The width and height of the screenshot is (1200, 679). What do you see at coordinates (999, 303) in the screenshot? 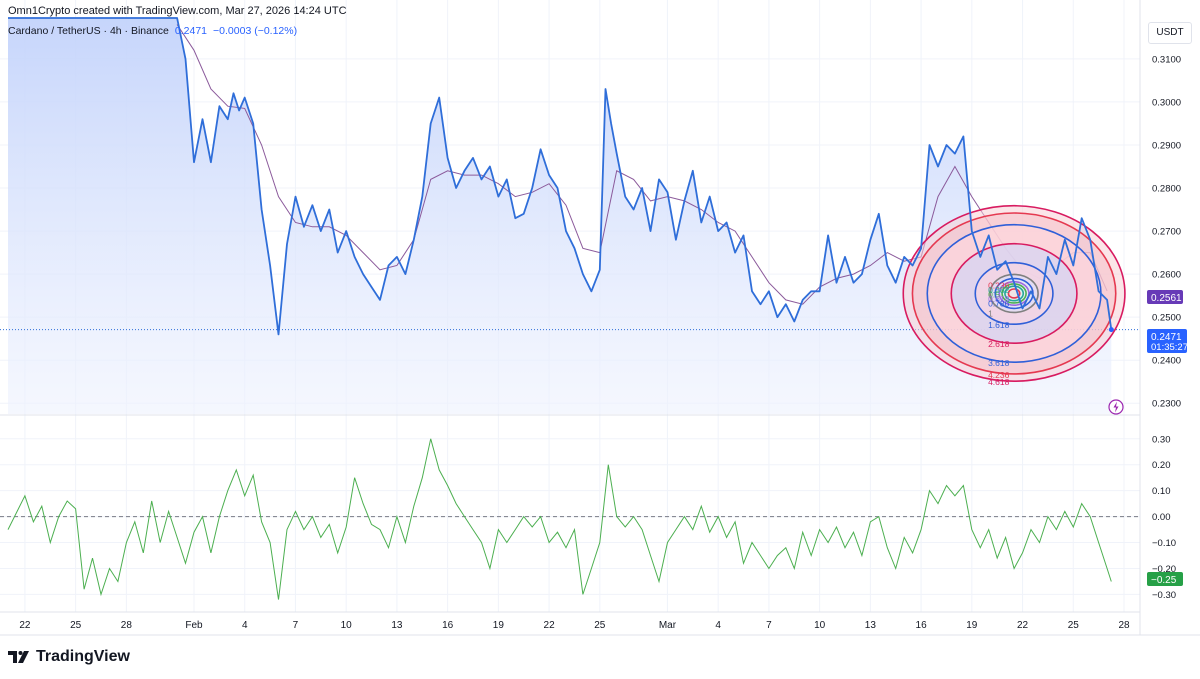
I see `fib-level-label: 0.786` at bounding box center [999, 303].